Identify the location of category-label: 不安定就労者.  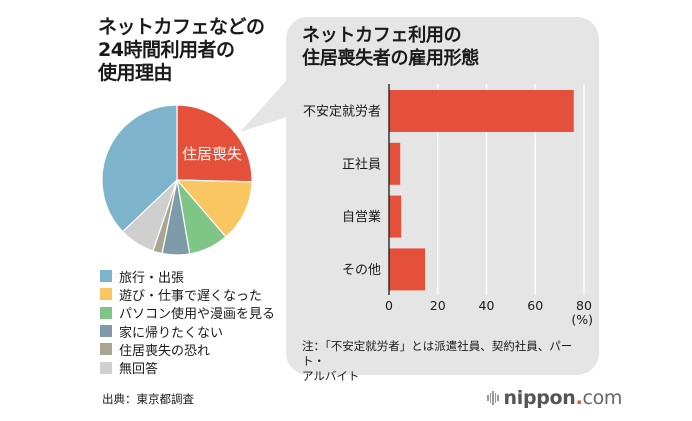
(342, 112).